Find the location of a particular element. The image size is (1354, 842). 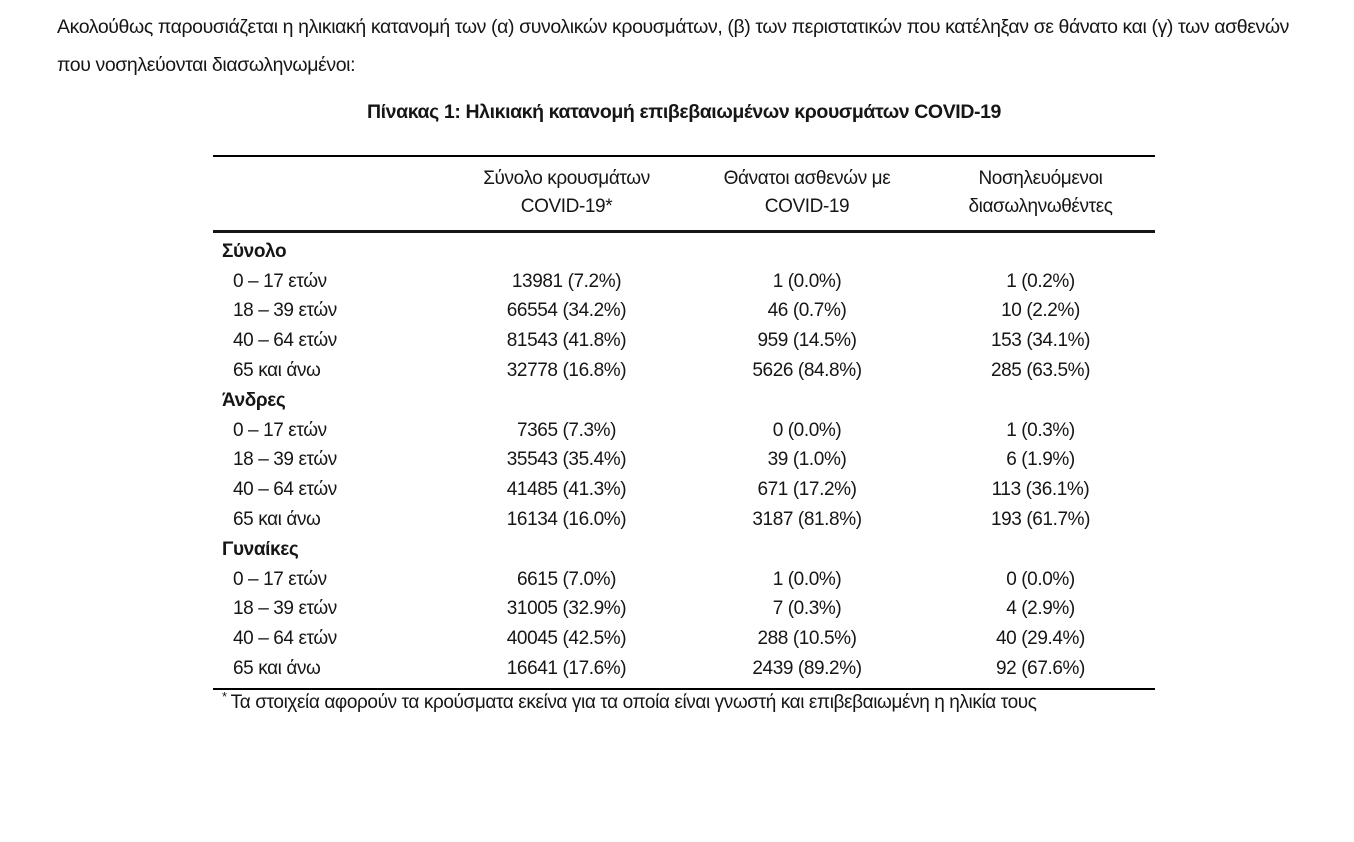

column-header-deaths-line2: COVID-19 is located at coordinates (807, 206).